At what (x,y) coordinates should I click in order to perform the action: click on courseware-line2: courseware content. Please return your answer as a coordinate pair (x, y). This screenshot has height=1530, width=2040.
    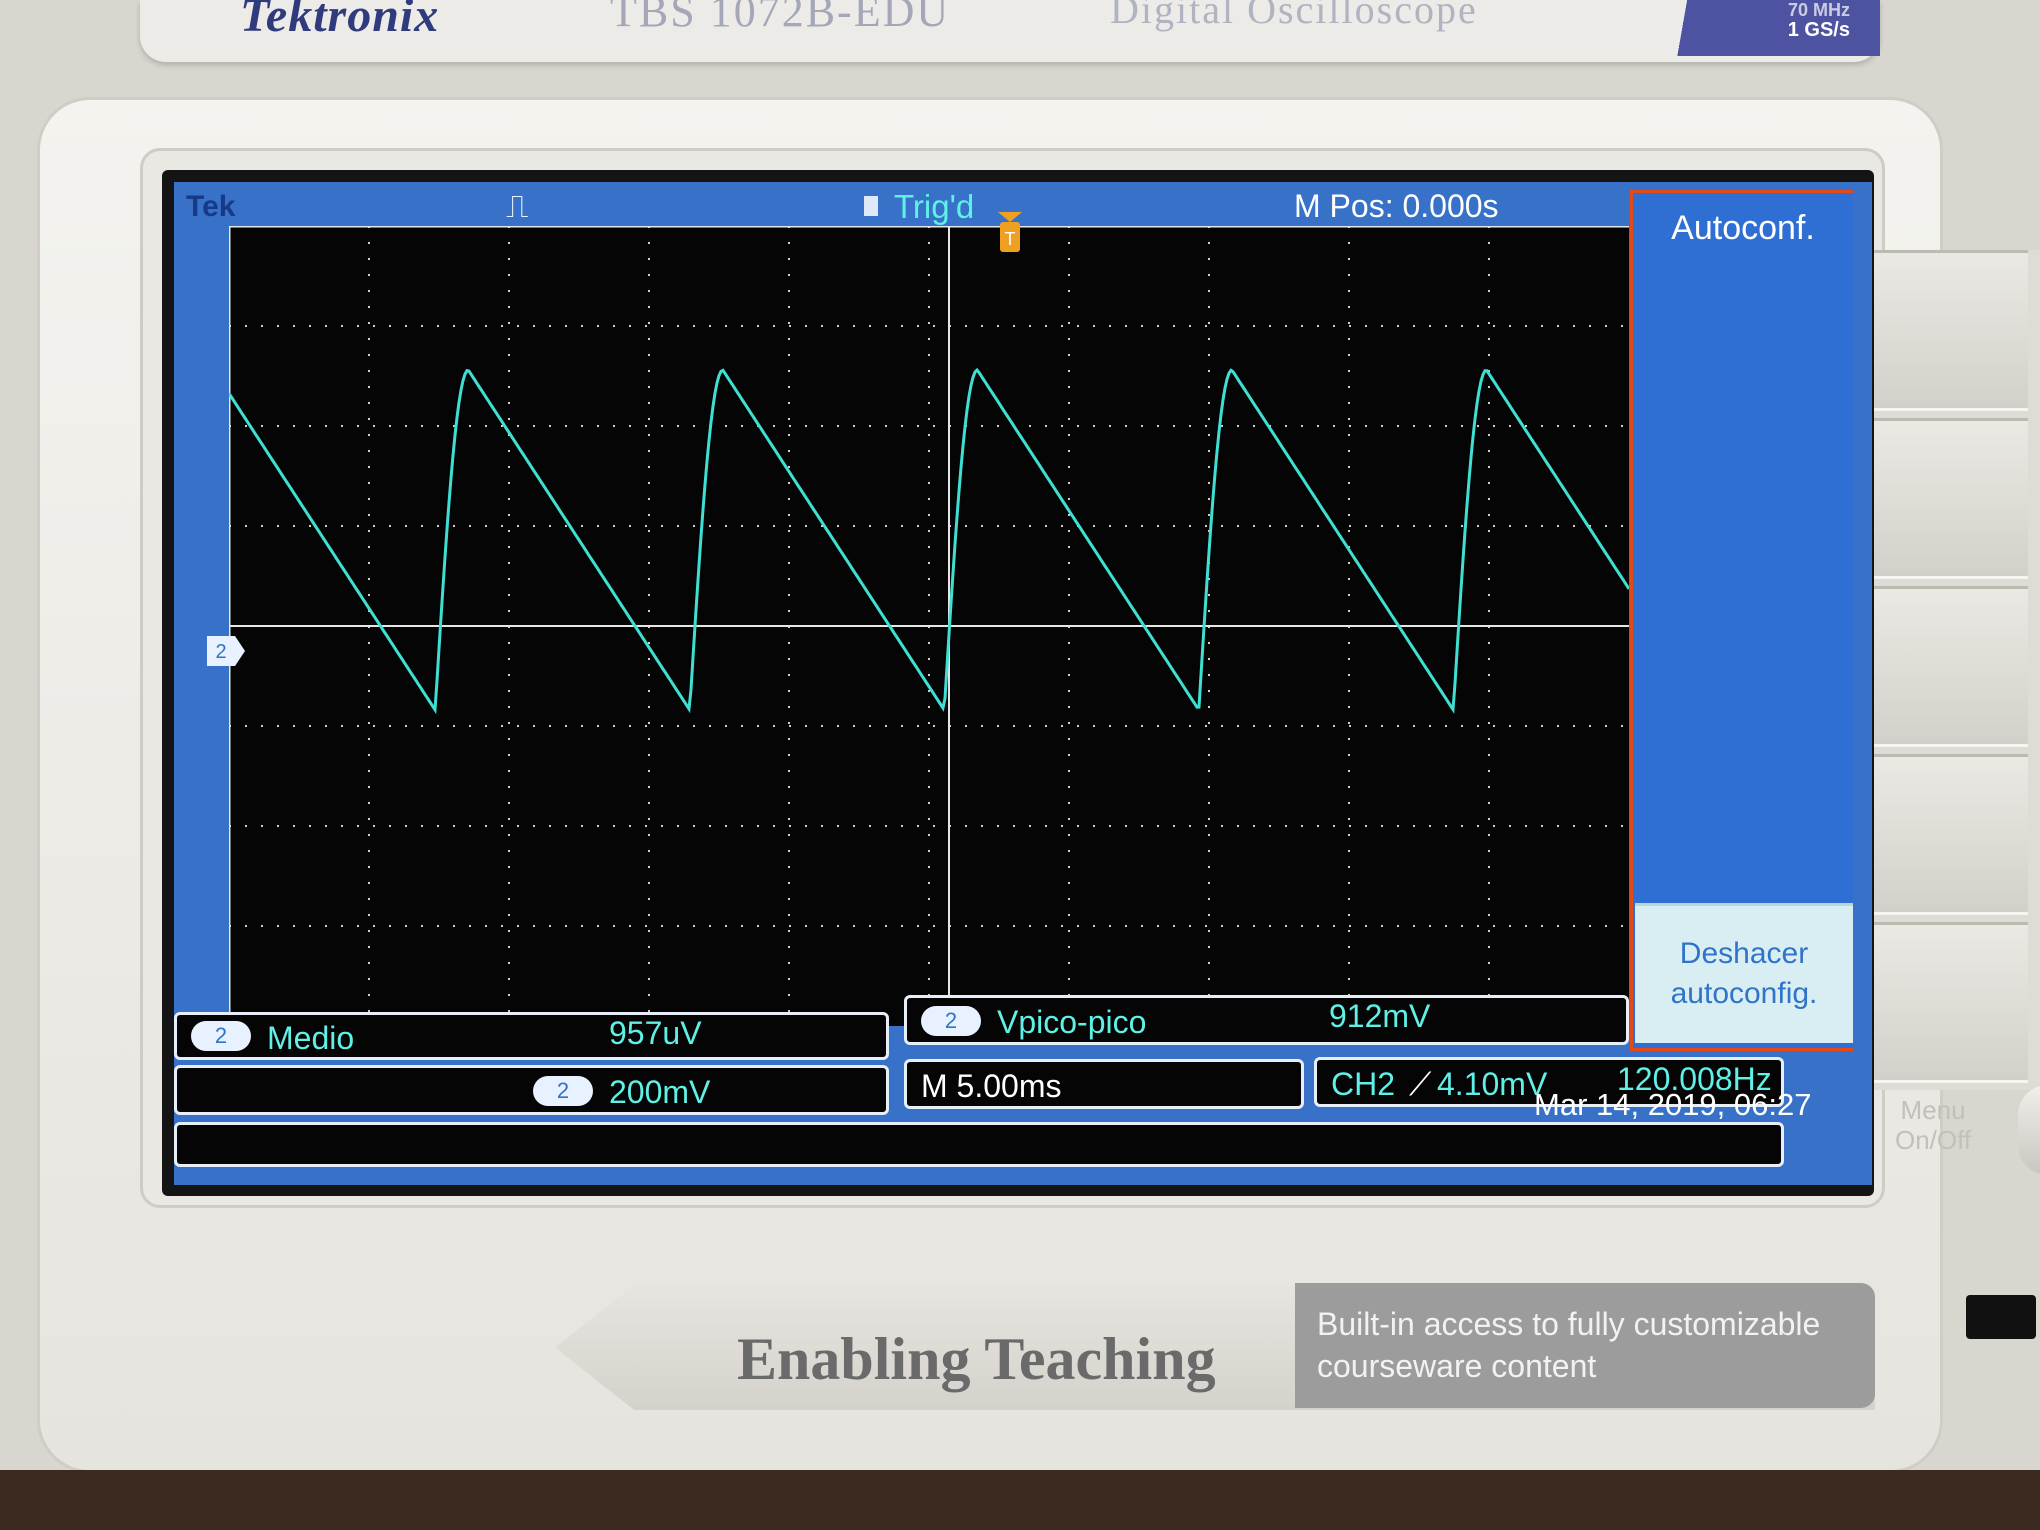
    Looking at the image, I should click on (1457, 1366).